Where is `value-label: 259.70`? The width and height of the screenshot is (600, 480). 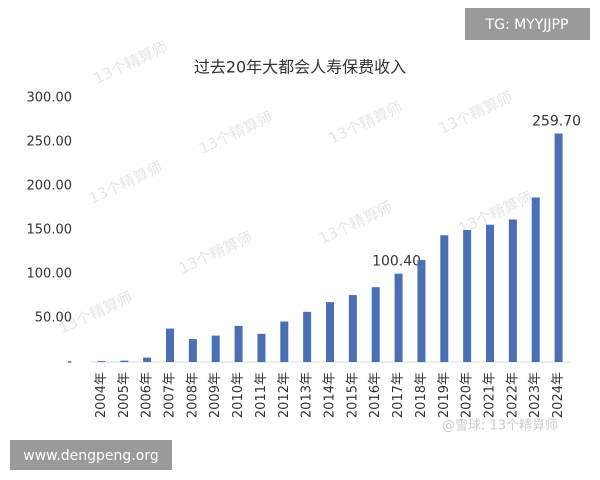 value-label: 259.70 is located at coordinates (556, 121).